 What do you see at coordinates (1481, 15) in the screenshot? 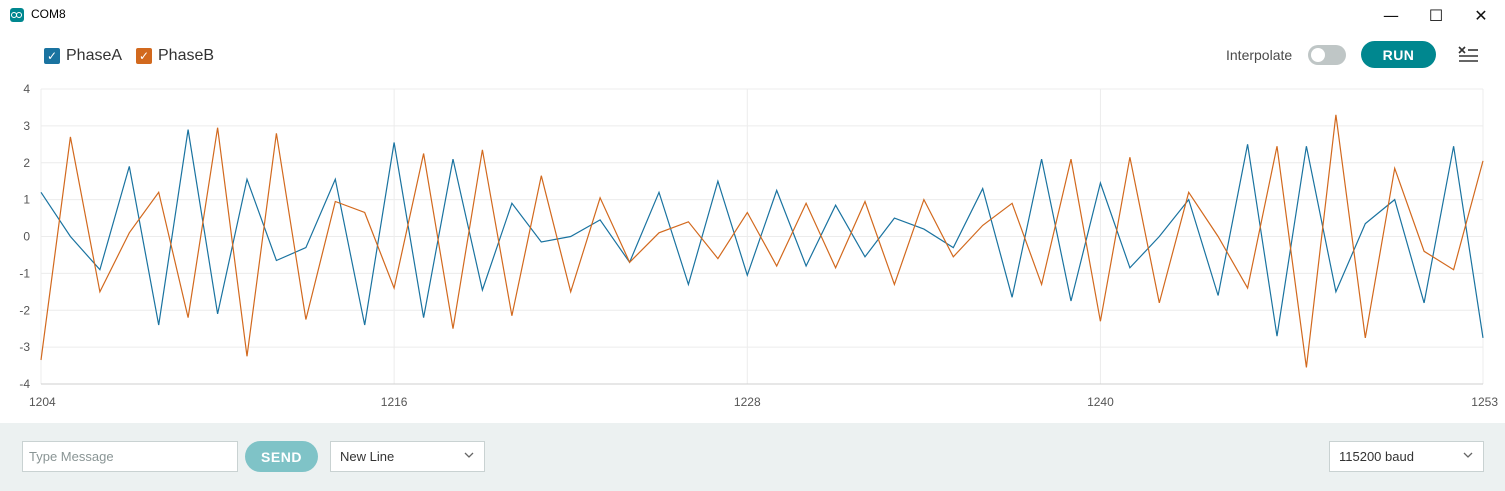
I see `close-button: ✕` at bounding box center [1481, 15].